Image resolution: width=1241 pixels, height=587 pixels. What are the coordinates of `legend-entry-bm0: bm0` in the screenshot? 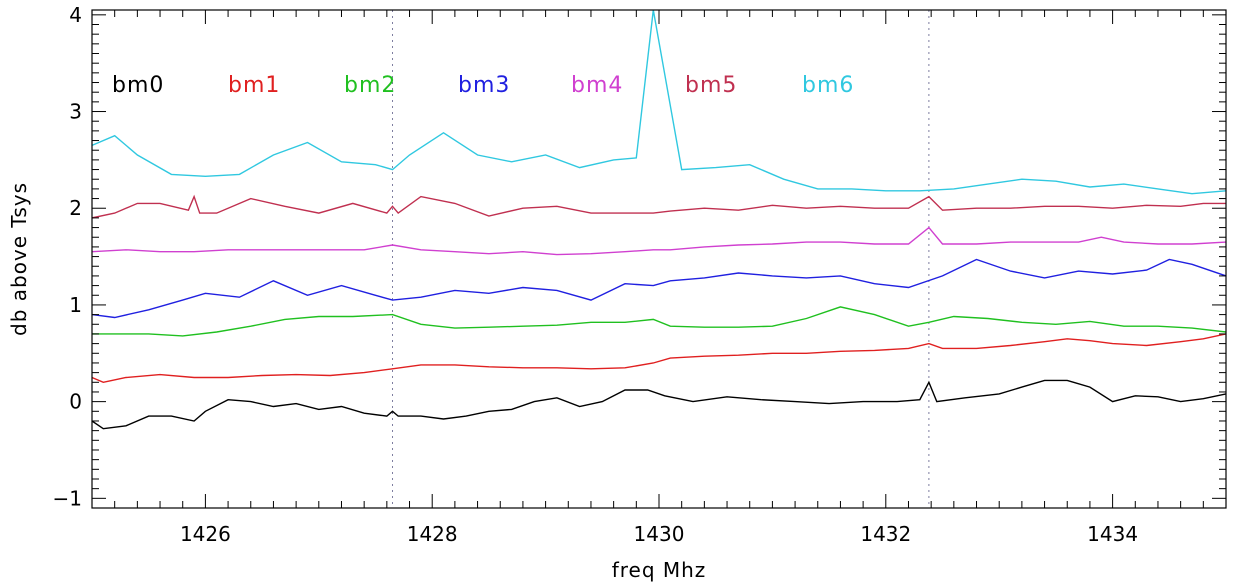 It's located at (138, 85).